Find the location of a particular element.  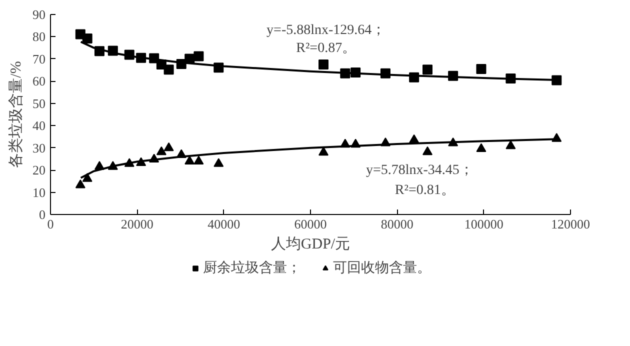

x-tick-label: 100000 is located at coordinates (484, 224).